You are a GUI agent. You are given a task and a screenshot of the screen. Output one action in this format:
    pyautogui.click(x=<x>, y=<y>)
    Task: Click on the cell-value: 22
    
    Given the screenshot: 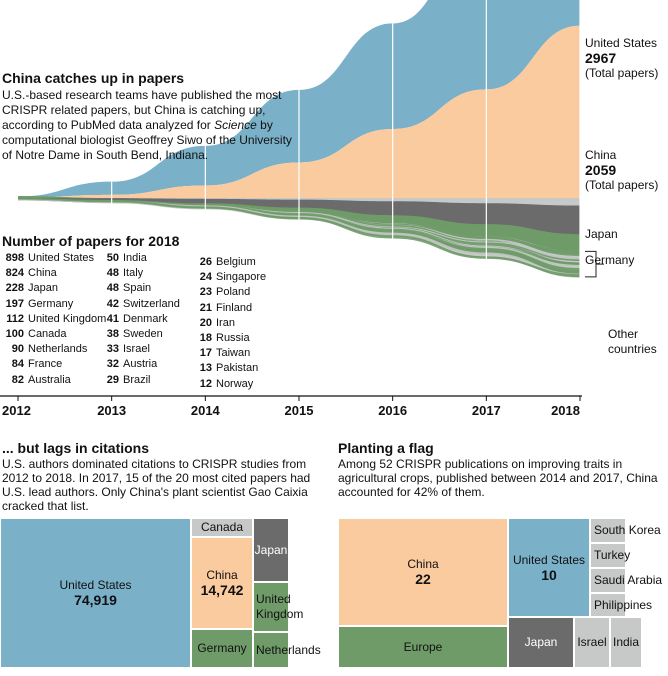 What is the action you would take?
    pyautogui.click(x=423, y=579)
    